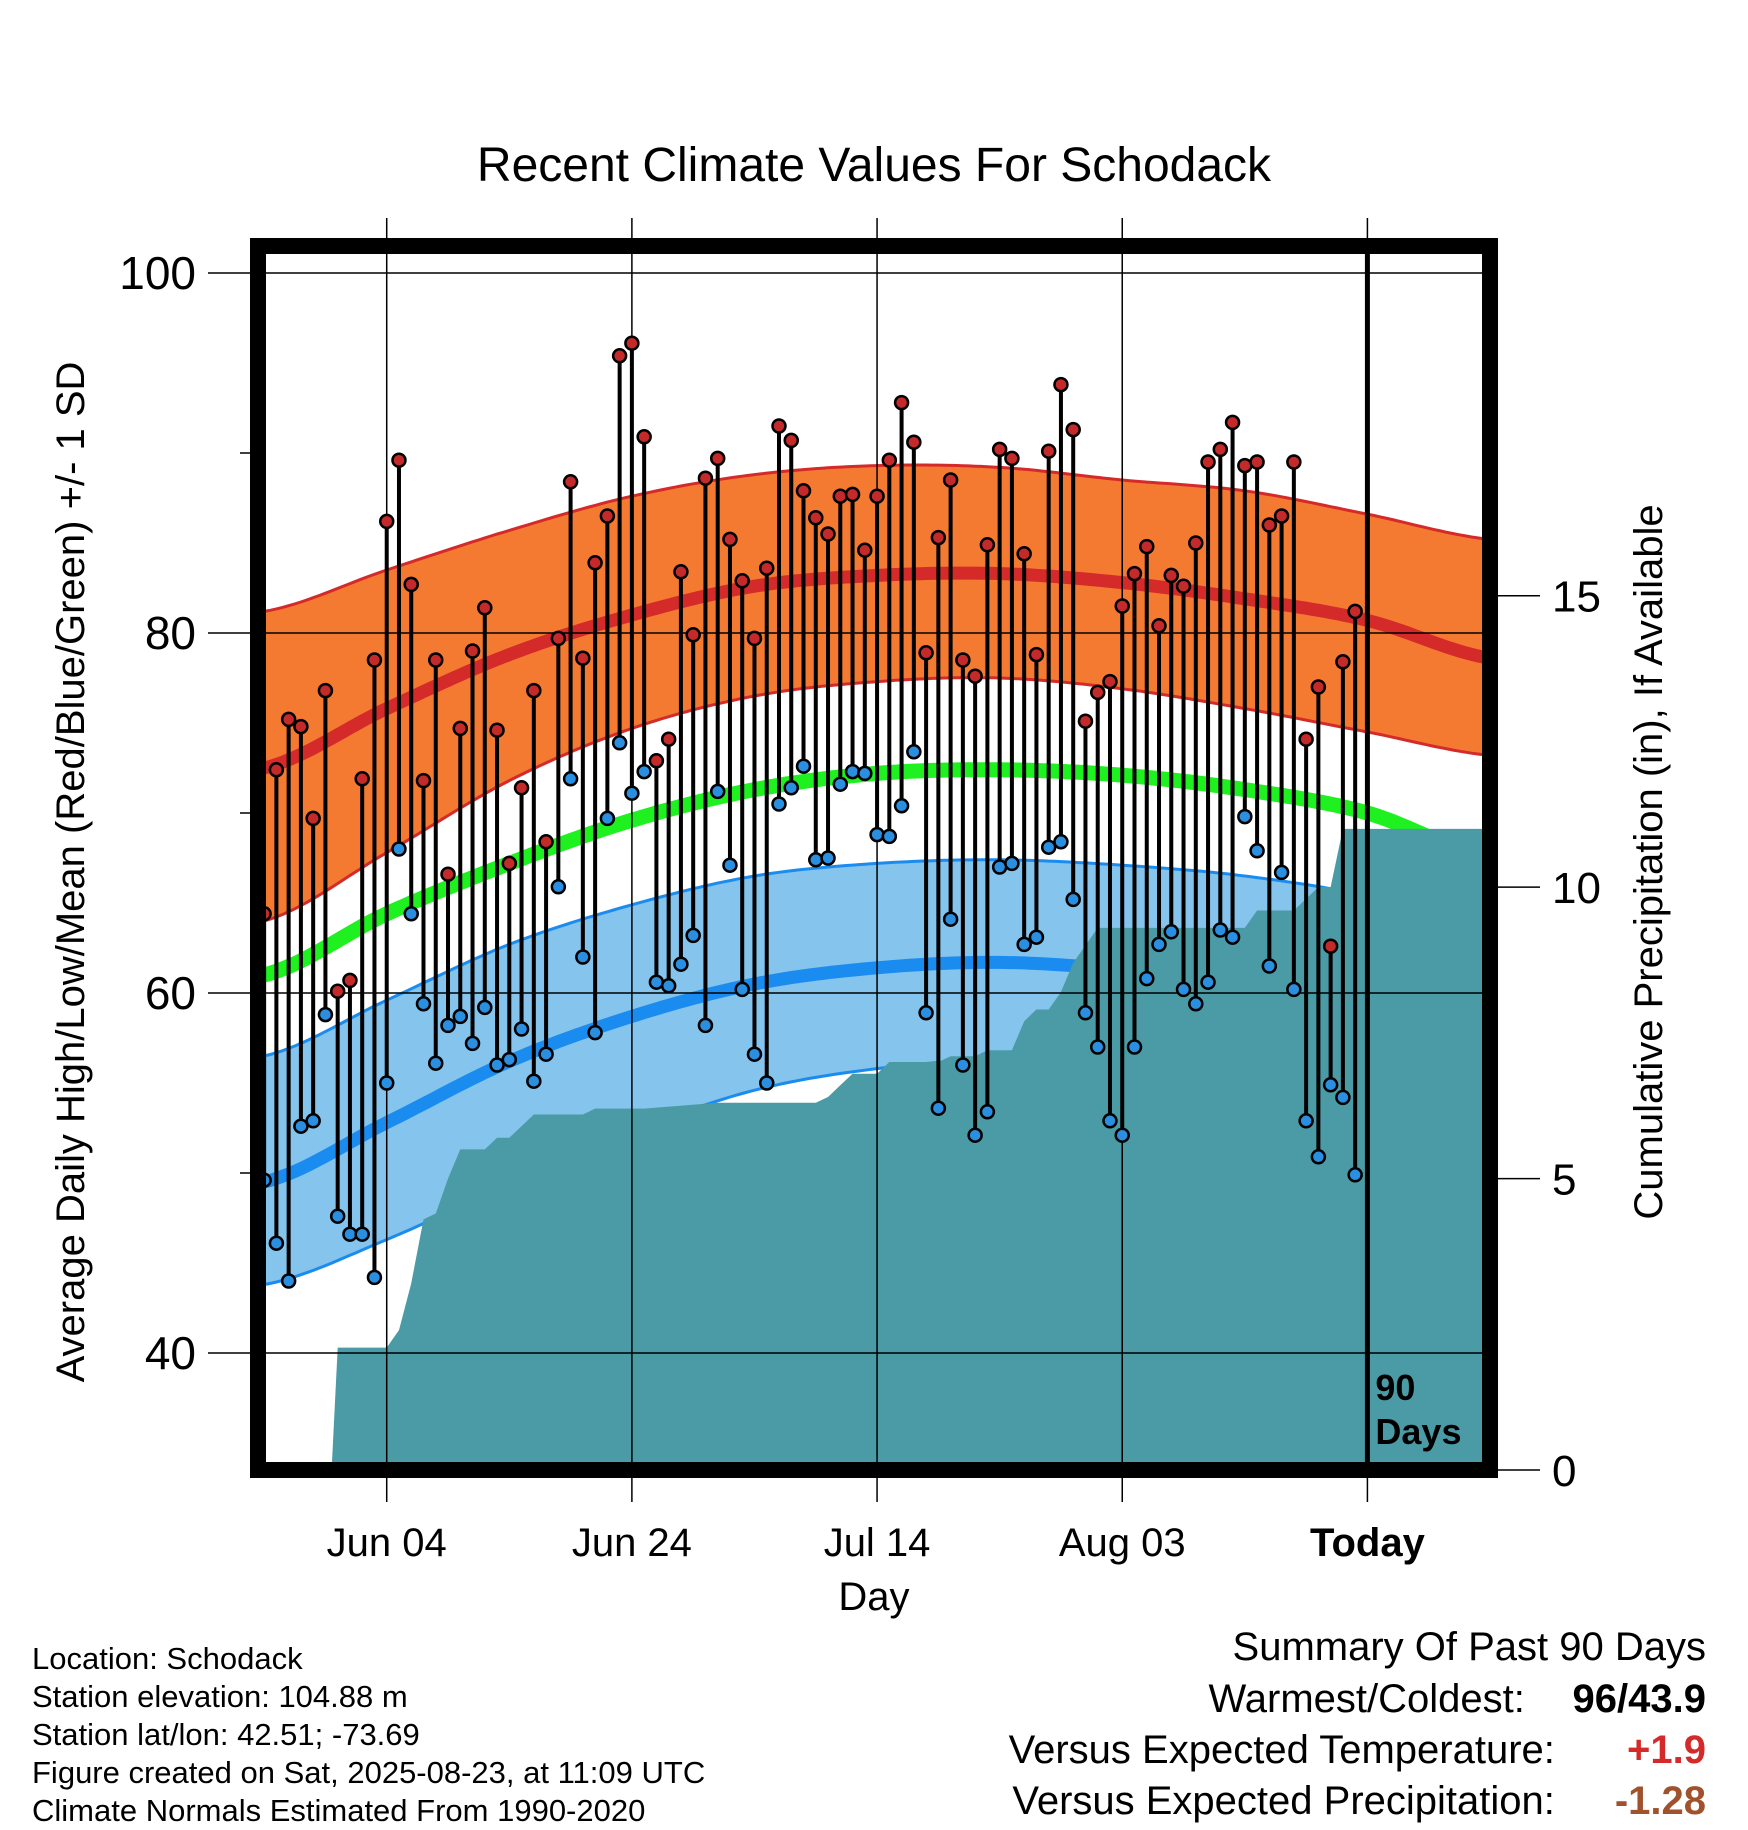  I want to click on chart-title: Recent Climate Values For Schodack, so click(874, 165).